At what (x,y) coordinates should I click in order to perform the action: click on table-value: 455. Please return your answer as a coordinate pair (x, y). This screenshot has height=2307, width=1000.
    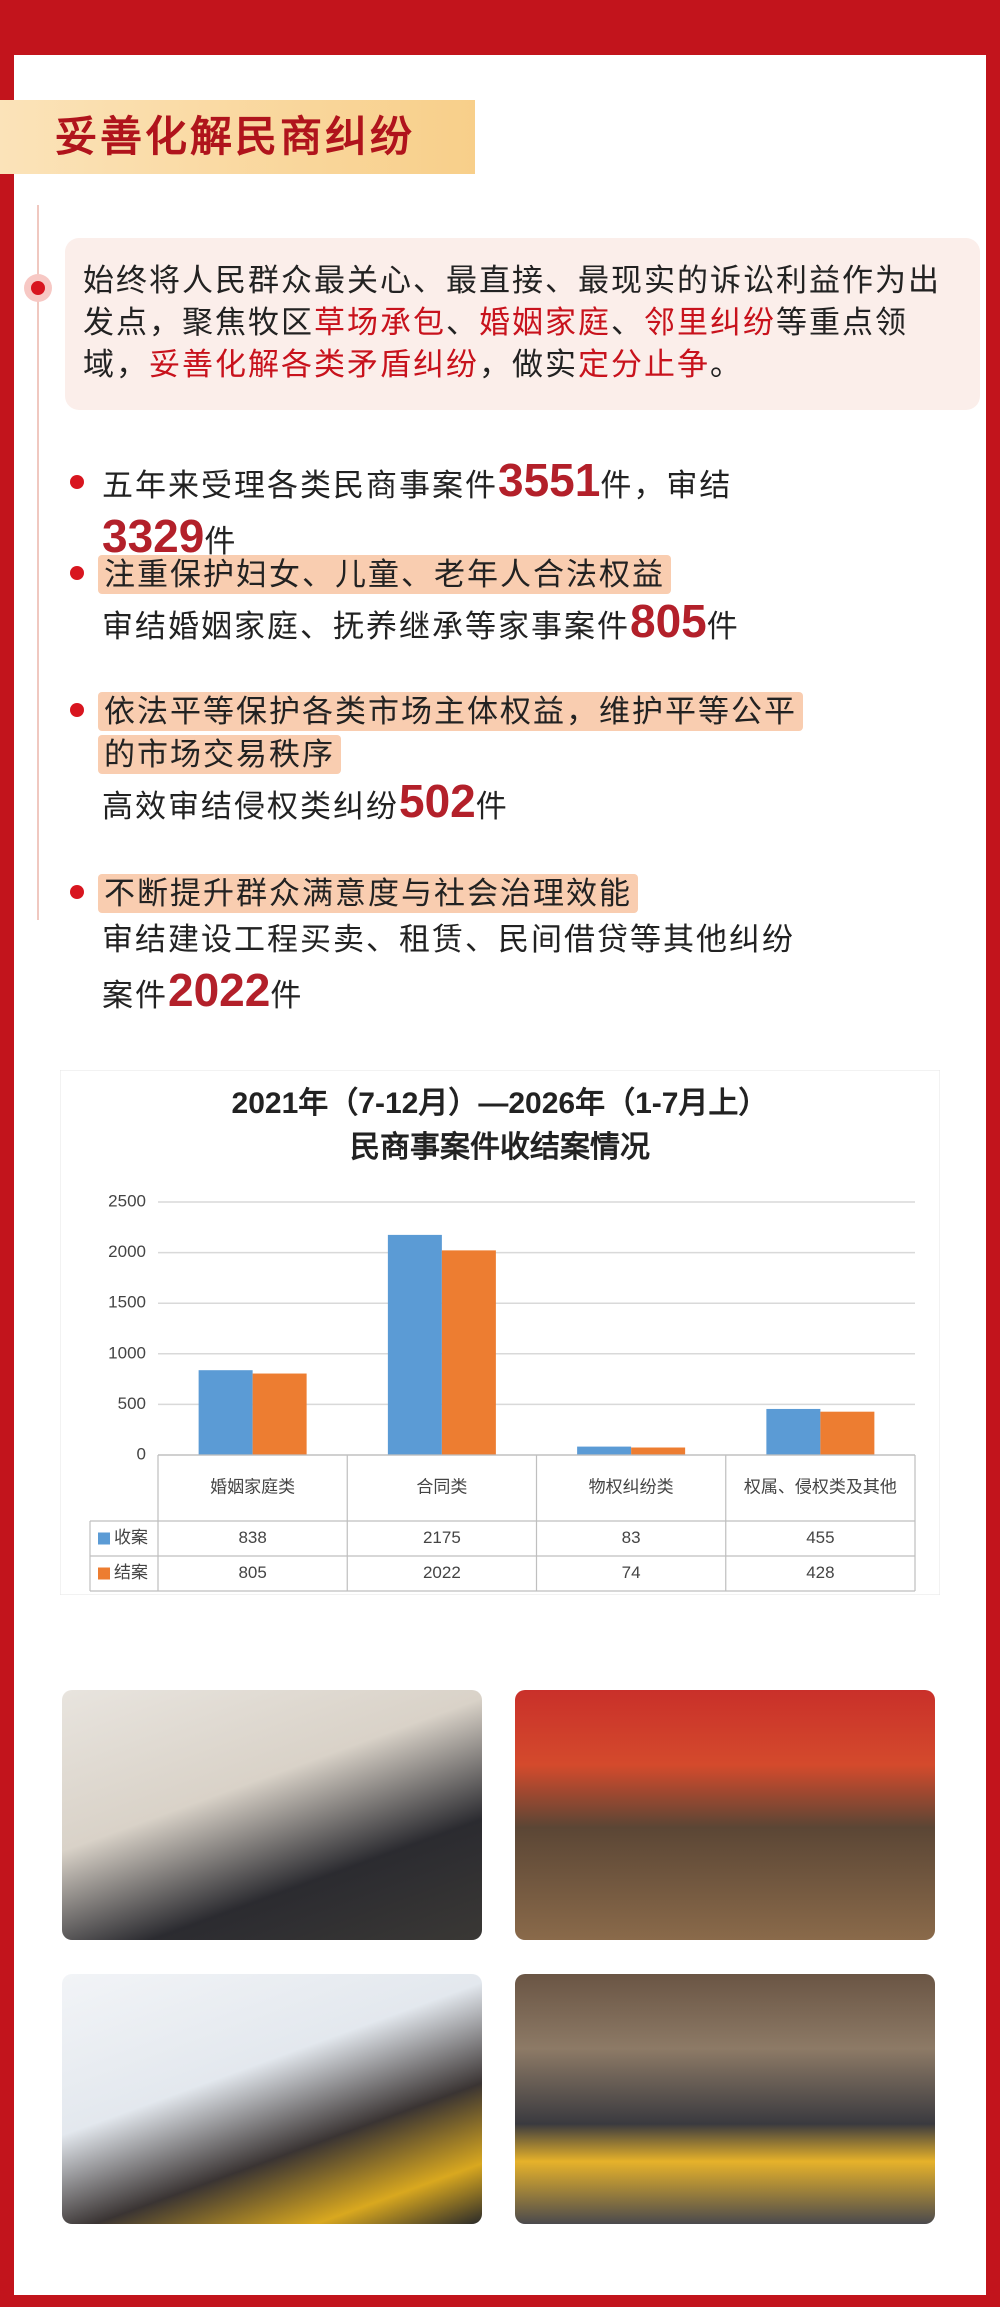
    Looking at the image, I should click on (820, 1537).